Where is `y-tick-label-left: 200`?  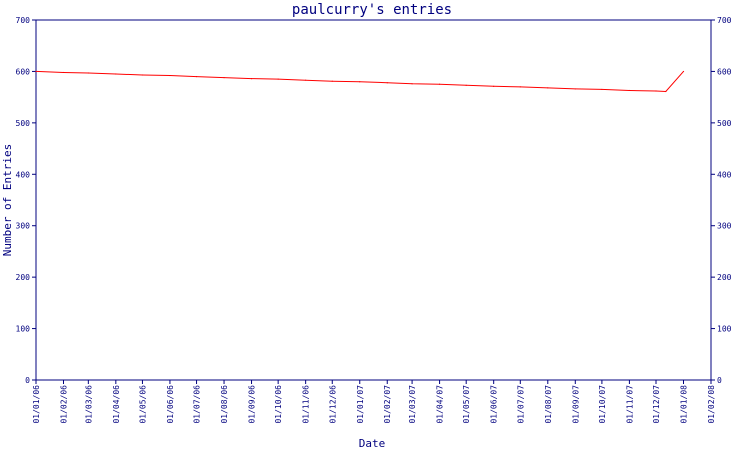
y-tick-label-left: 200 is located at coordinates (23, 277).